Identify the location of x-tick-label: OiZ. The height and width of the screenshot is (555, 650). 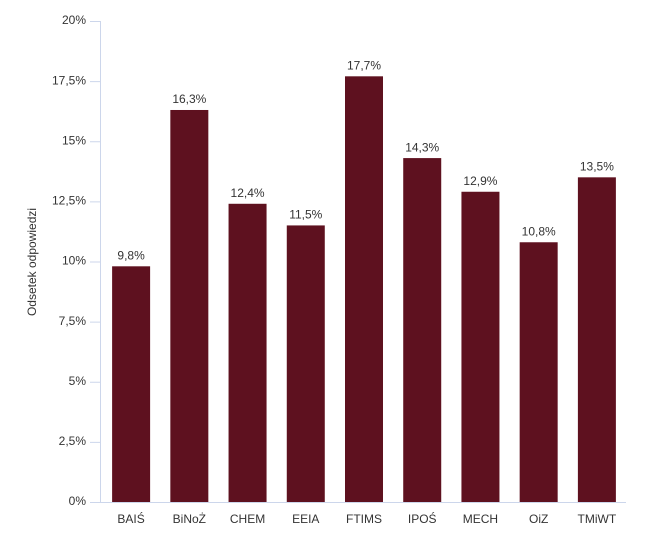
(538, 519).